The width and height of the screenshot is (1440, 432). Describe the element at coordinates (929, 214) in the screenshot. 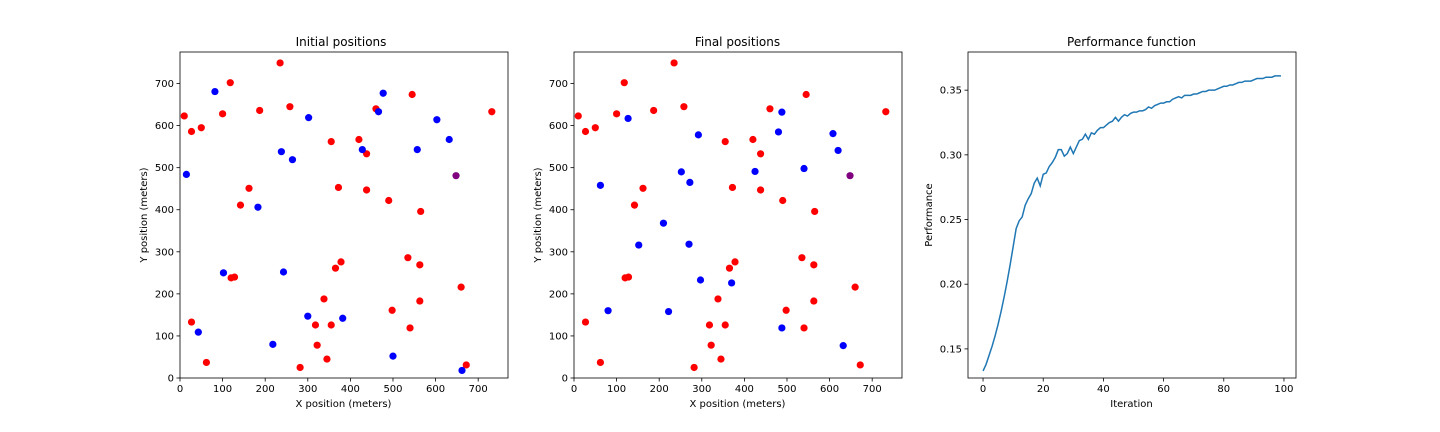

I see `performance-ylabel: Performance` at that location.